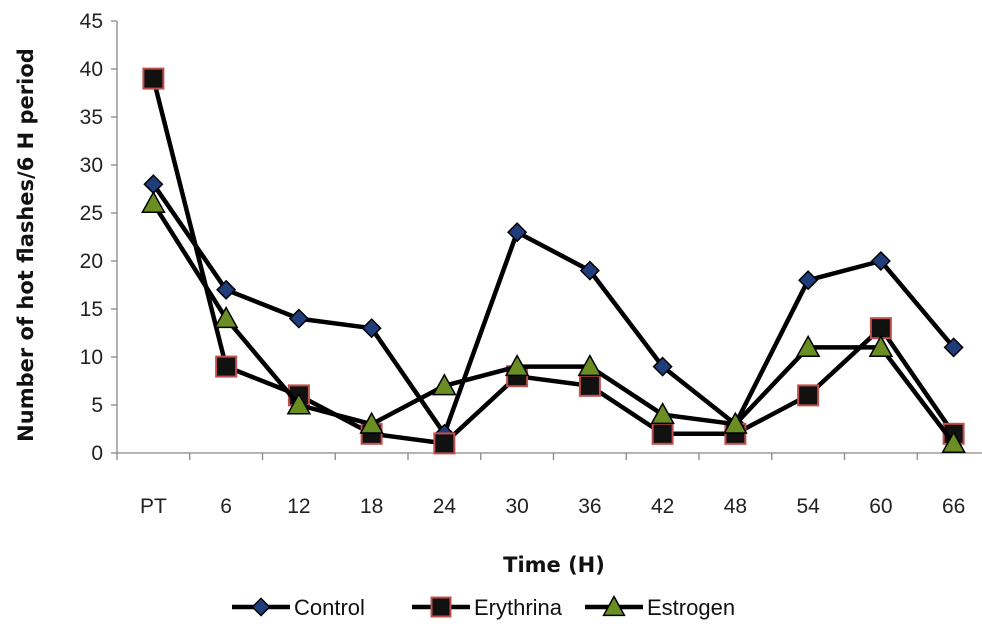 This screenshot has width=982, height=626. I want to click on x-tick-label: 48, so click(735, 506).